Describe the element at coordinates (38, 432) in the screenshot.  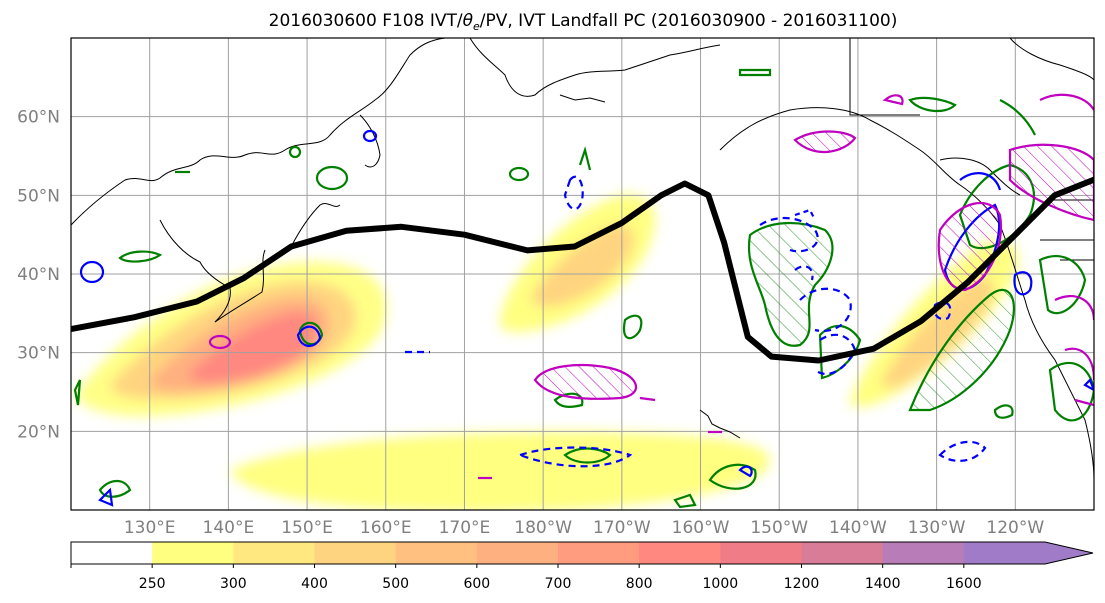
I see `lat-label: 20°N` at that location.